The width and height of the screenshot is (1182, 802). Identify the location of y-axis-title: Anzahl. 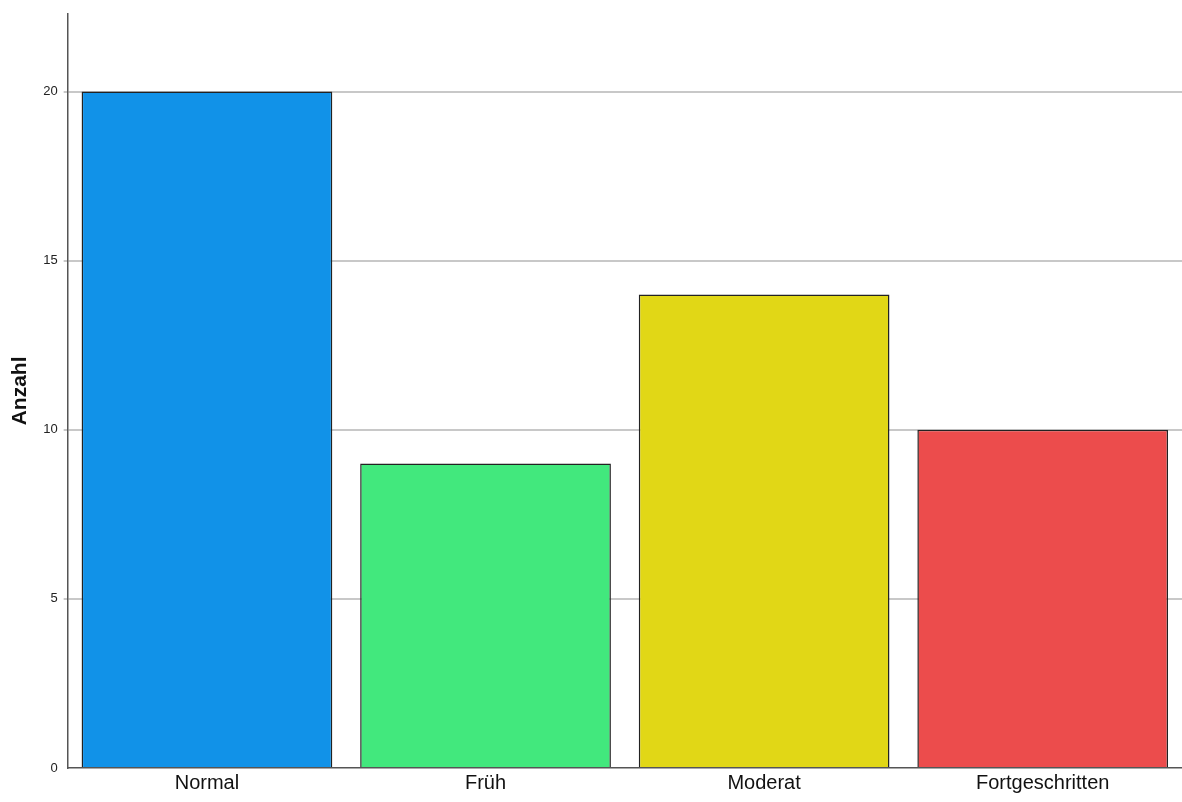
(19, 391).